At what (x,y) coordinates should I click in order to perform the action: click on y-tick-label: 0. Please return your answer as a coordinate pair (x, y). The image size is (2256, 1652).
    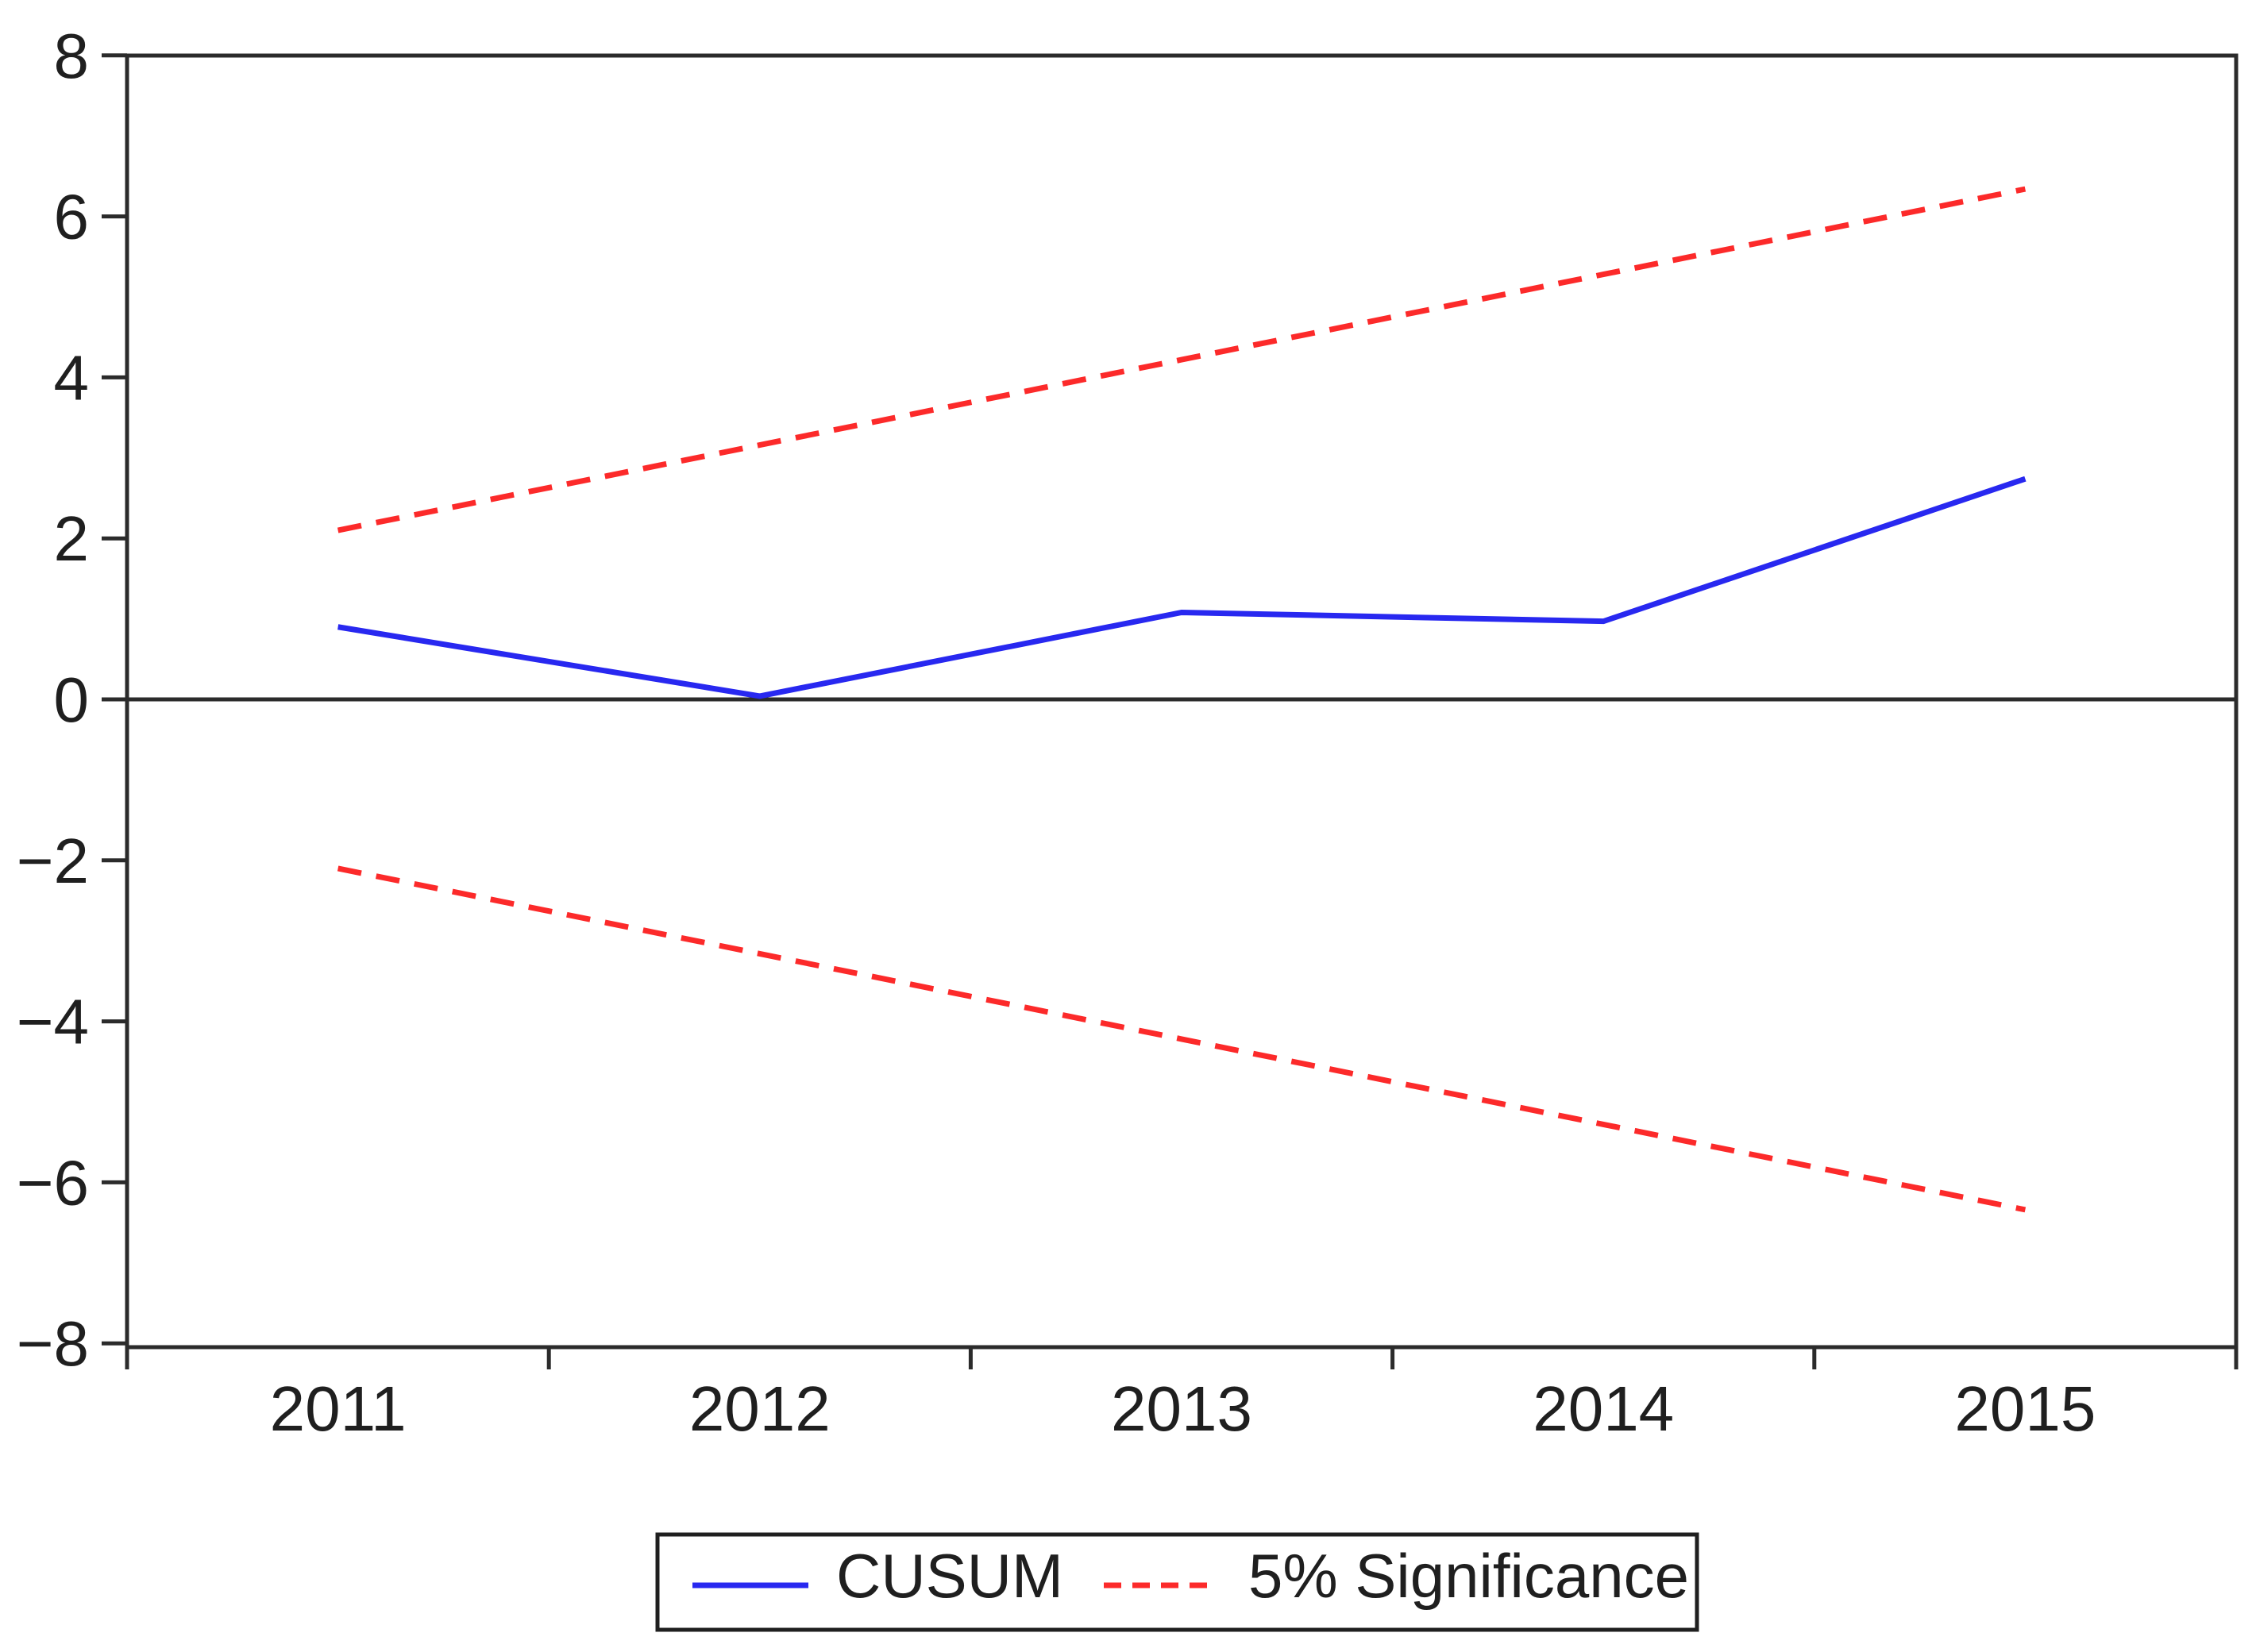
    Looking at the image, I should click on (72, 699).